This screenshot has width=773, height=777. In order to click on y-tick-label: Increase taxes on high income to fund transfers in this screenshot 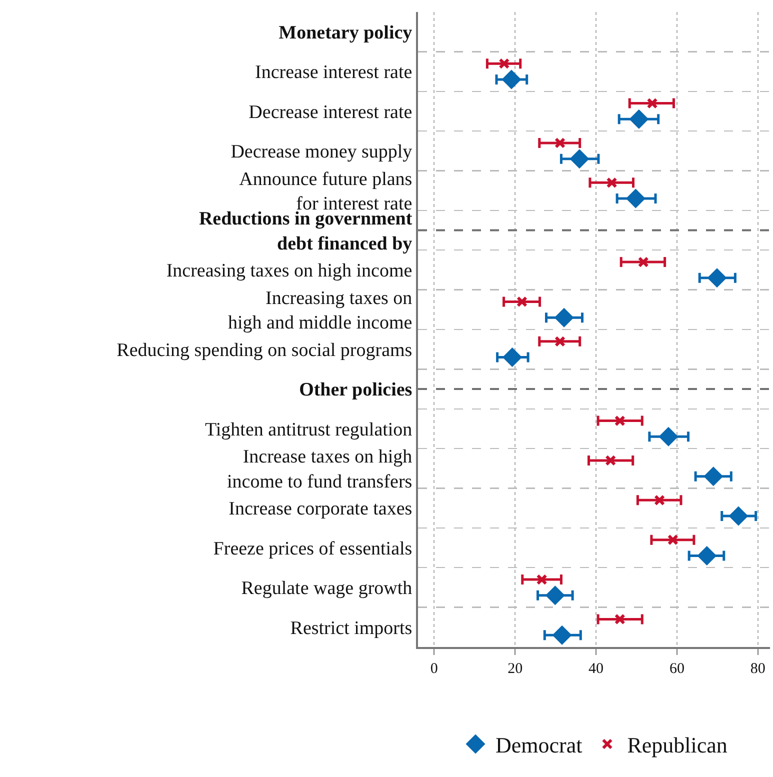, I will do `click(319, 469)`.